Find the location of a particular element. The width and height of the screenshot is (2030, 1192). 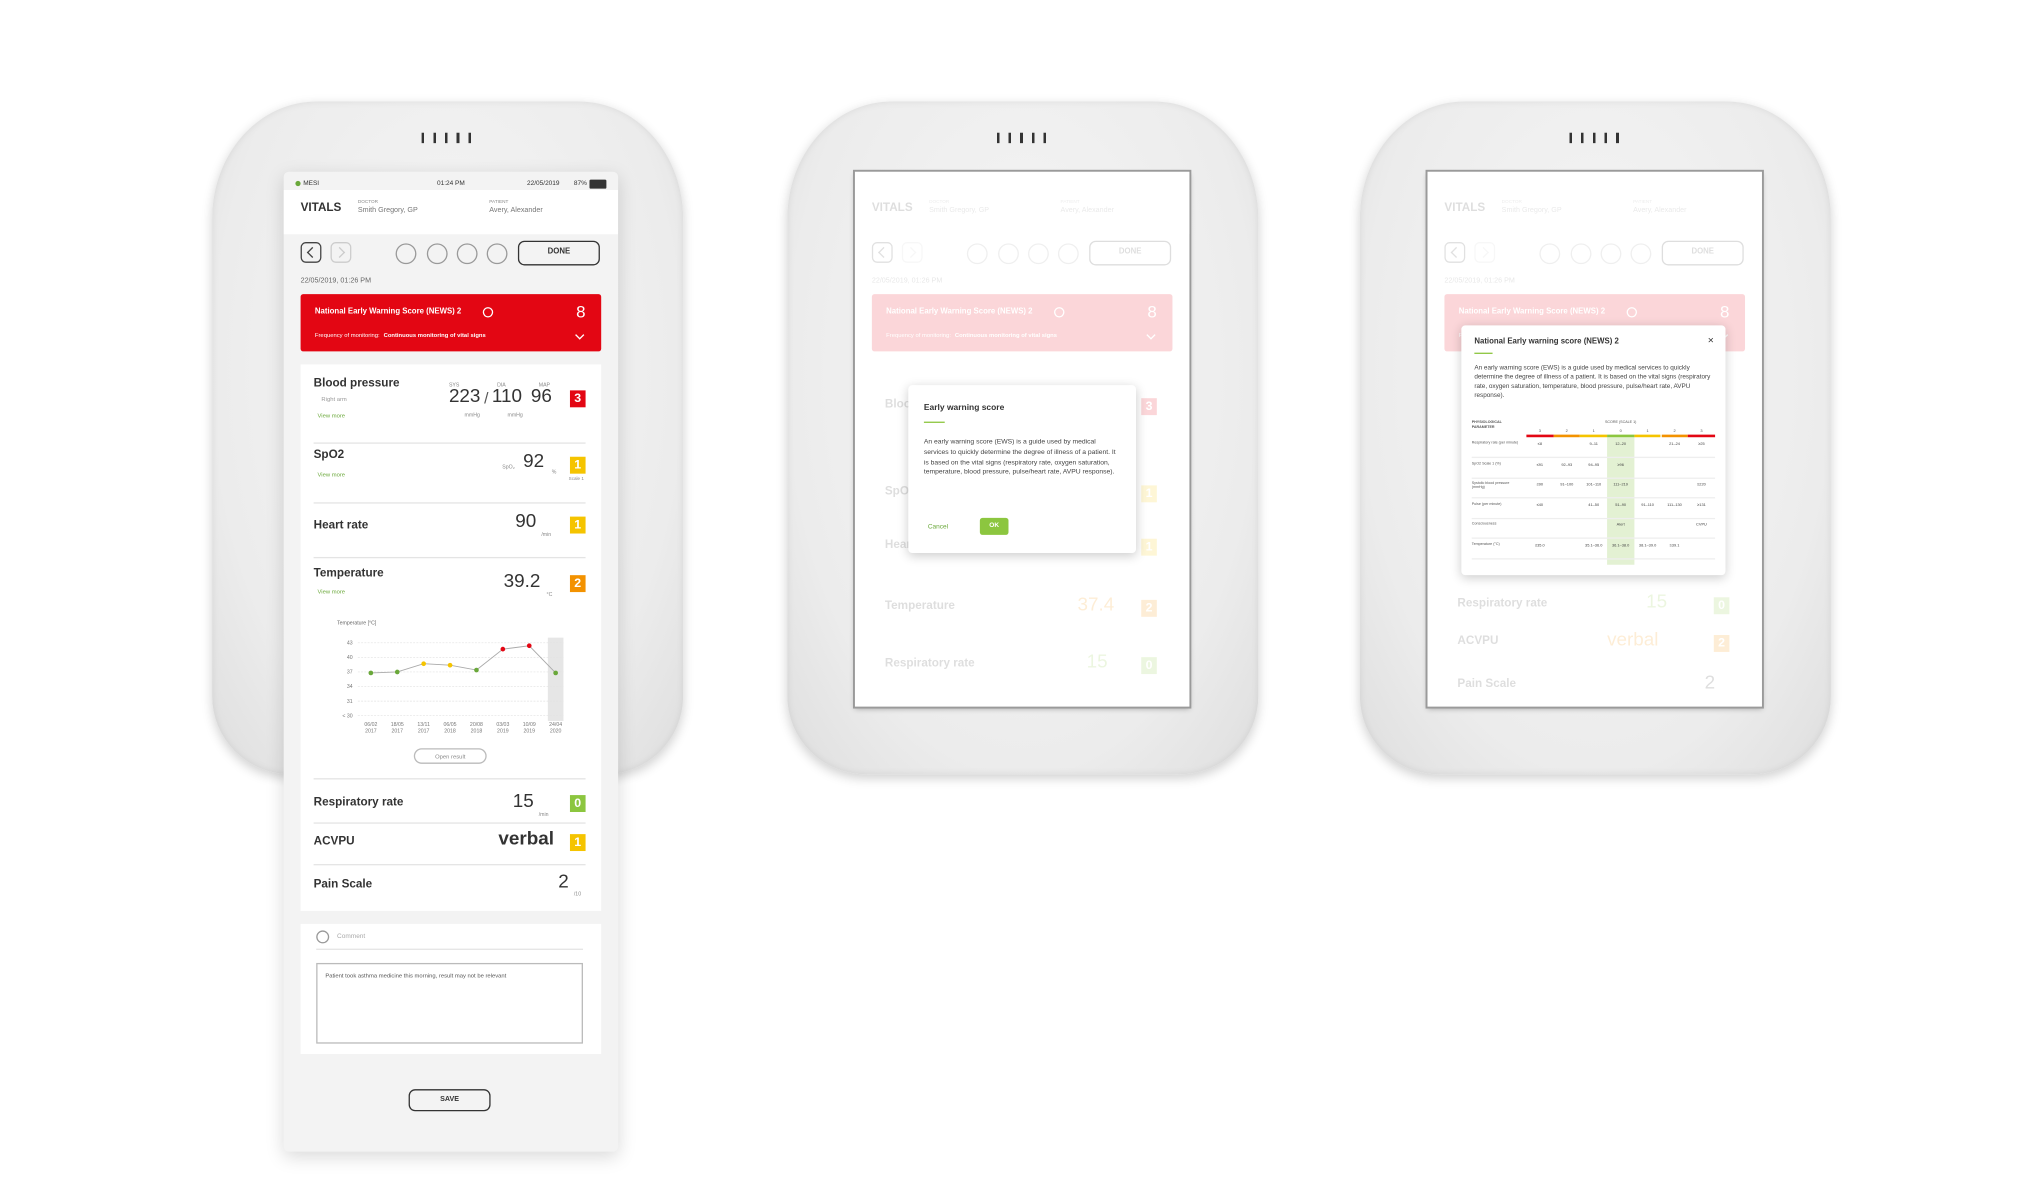

x-tick-label: 06/02 2017 is located at coordinates (371, 727).